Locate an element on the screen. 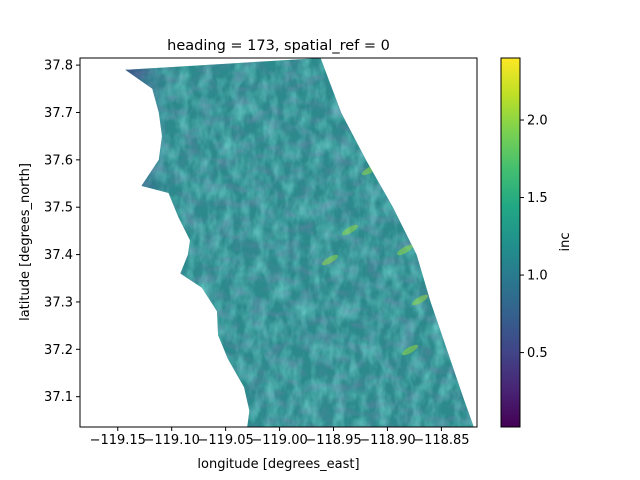  y-tick-label: 37.6 is located at coordinates (58, 160).